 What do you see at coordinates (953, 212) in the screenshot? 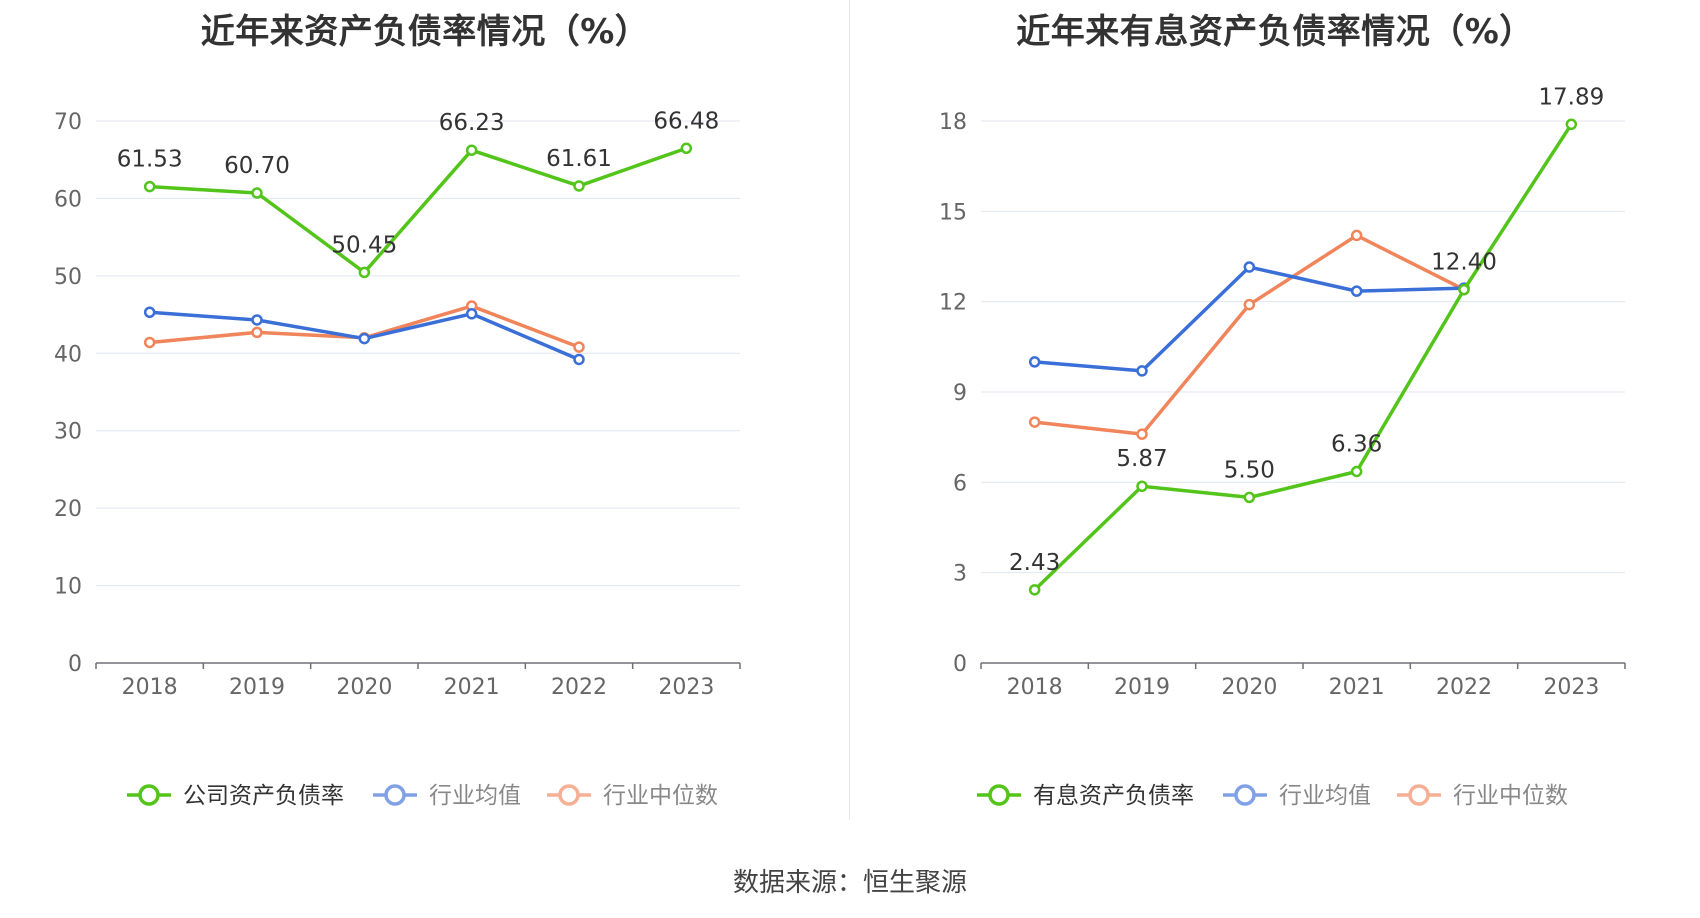
I see `y-tick-label: 15` at bounding box center [953, 212].